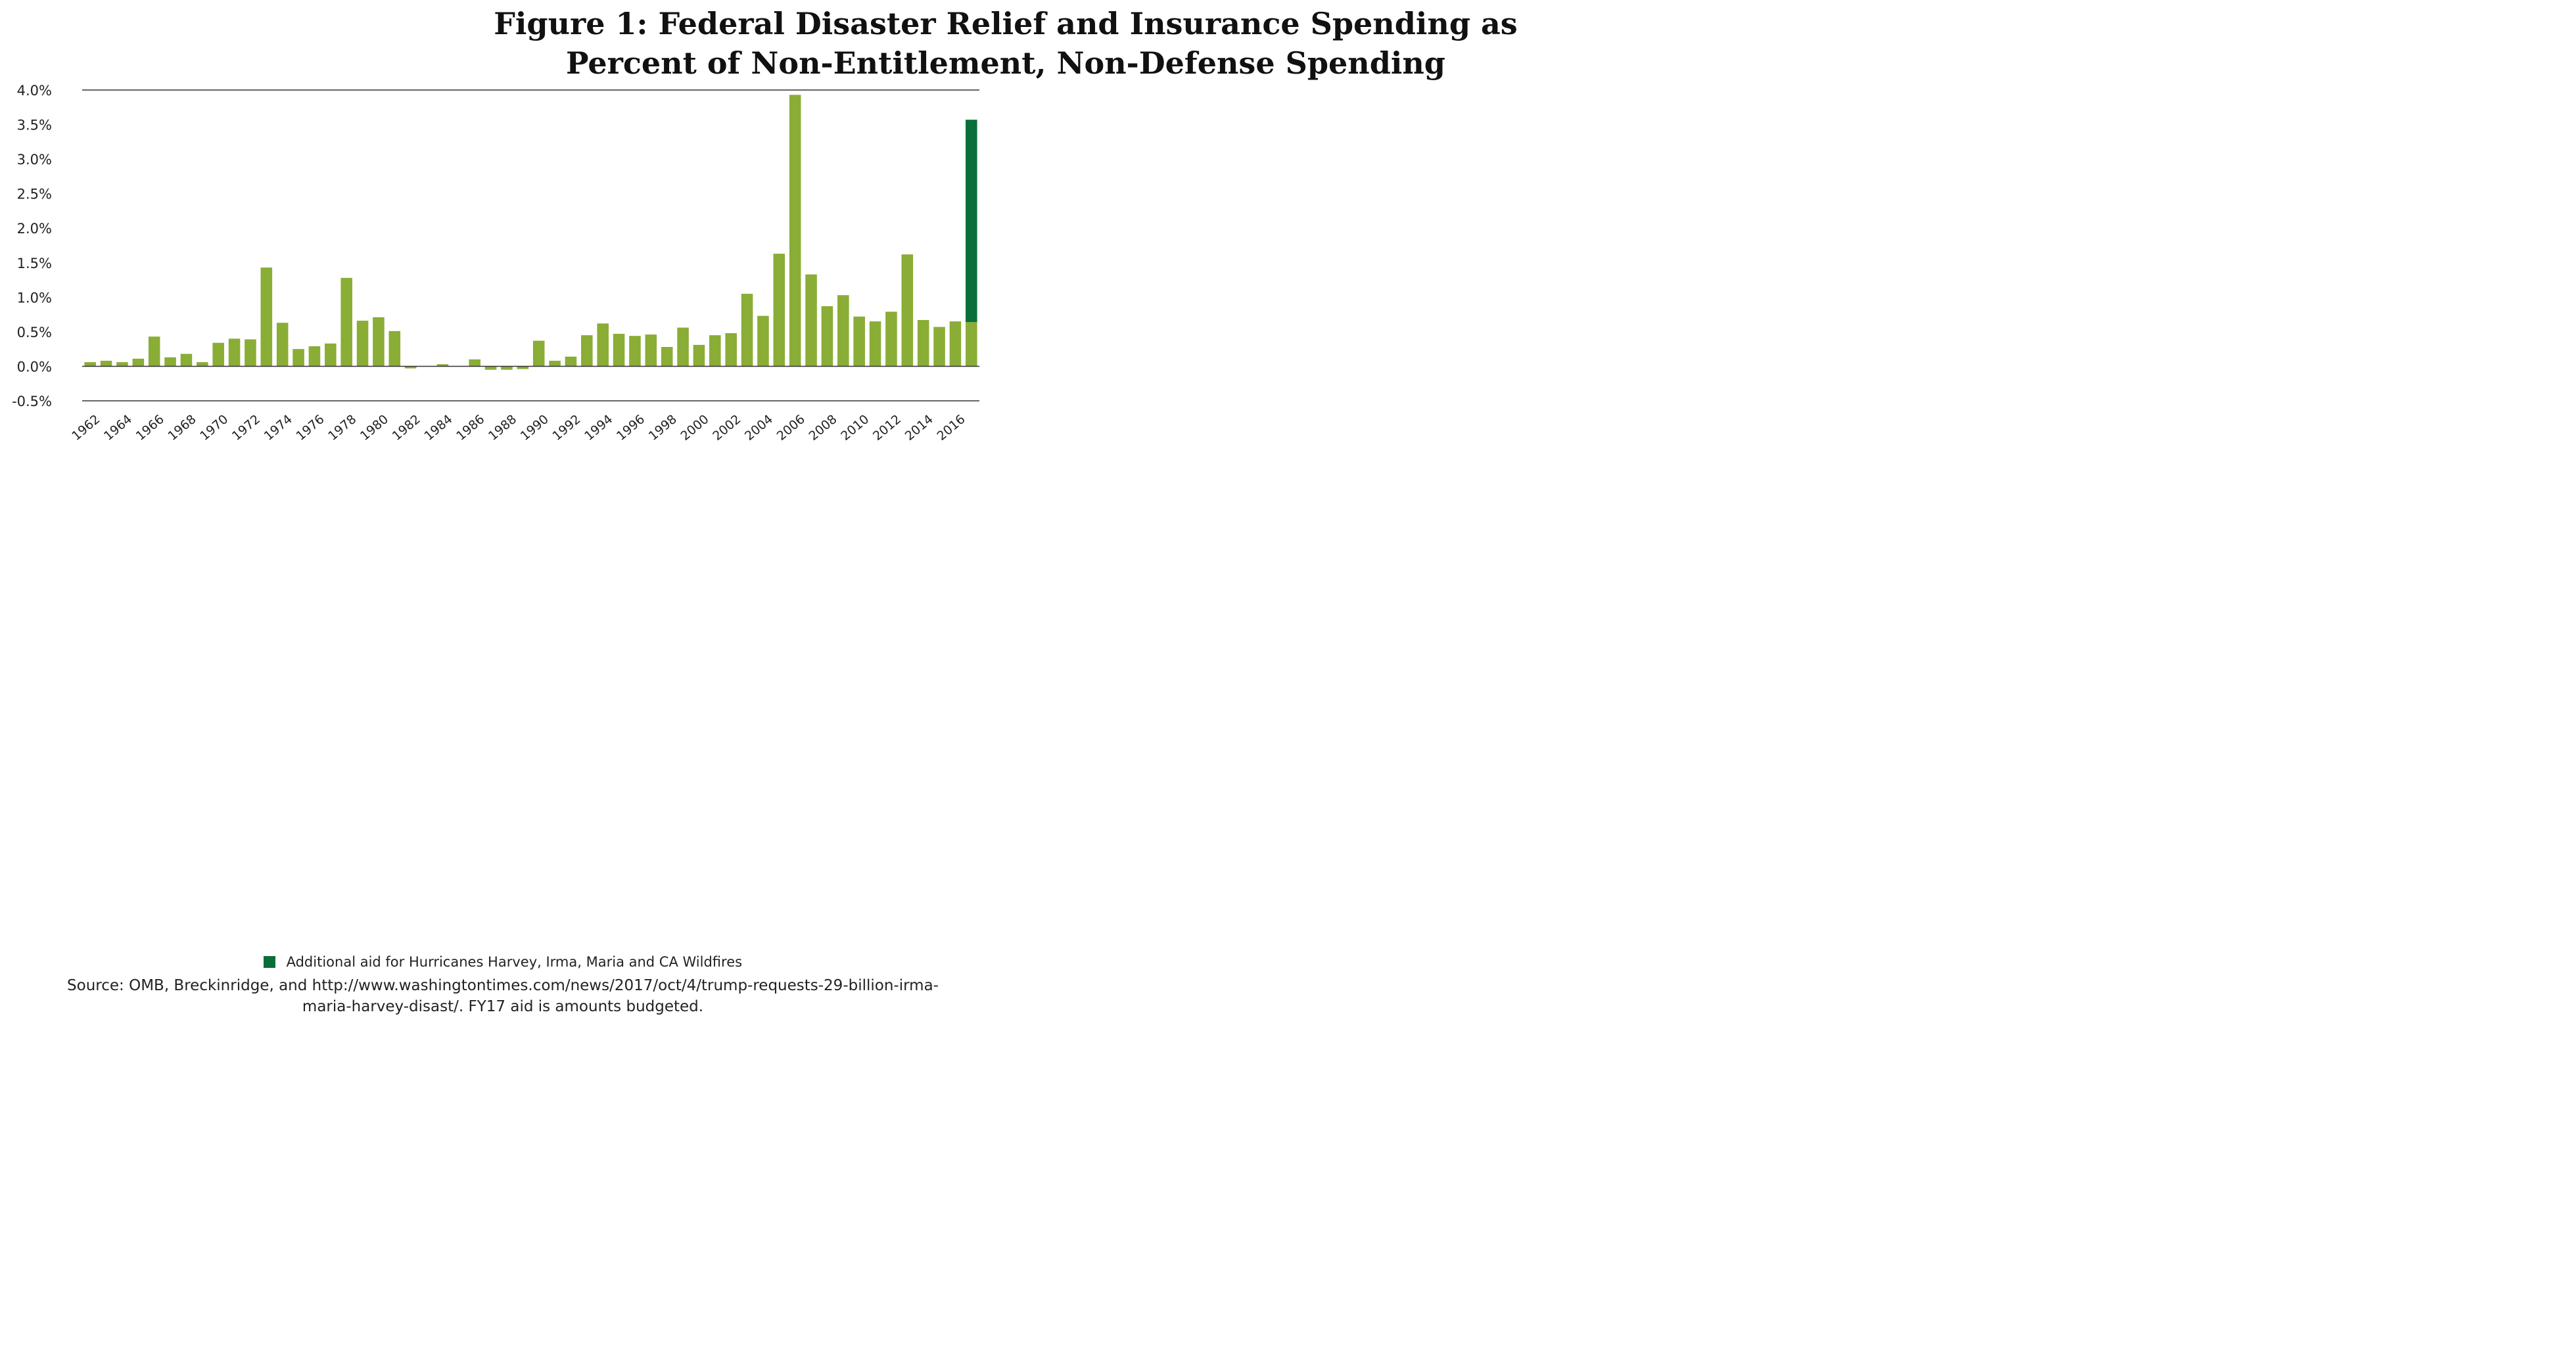 The height and width of the screenshot is (1349, 2576). I want to click on x-tick-label: 1988, so click(502, 428).